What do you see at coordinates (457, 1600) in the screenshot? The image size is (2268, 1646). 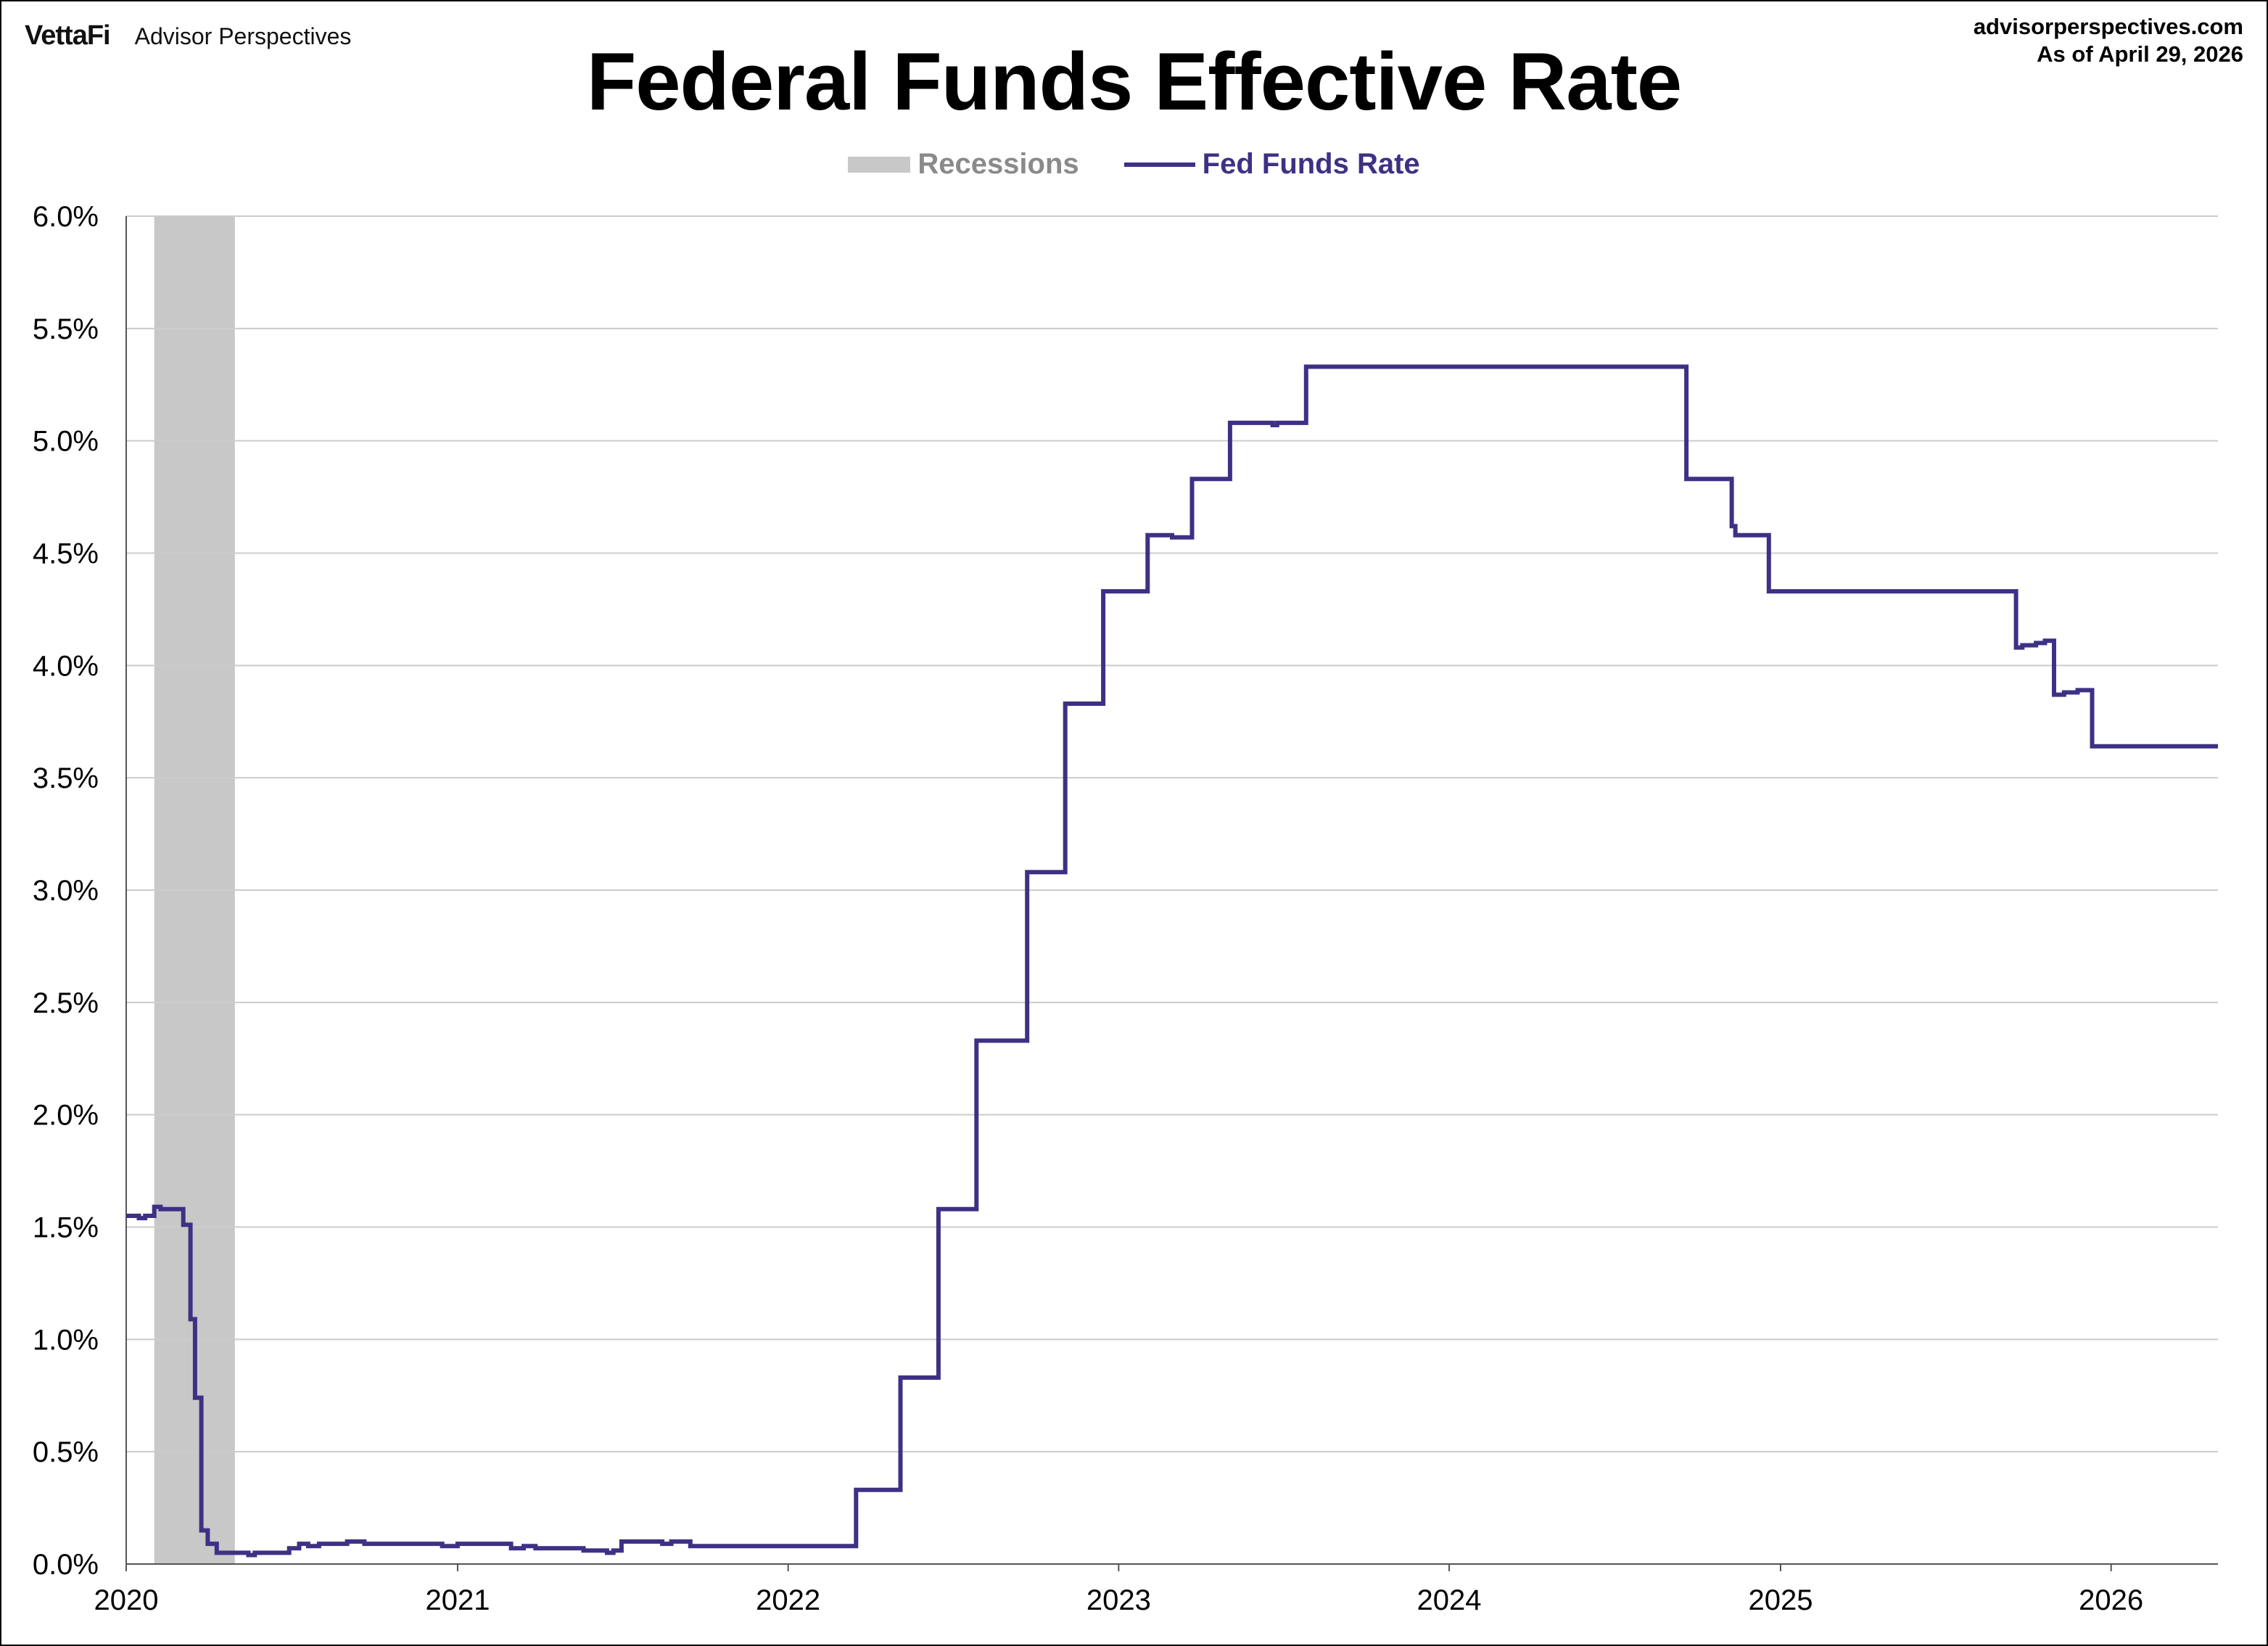 I see `x-tick-label: 2021` at bounding box center [457, 1600].